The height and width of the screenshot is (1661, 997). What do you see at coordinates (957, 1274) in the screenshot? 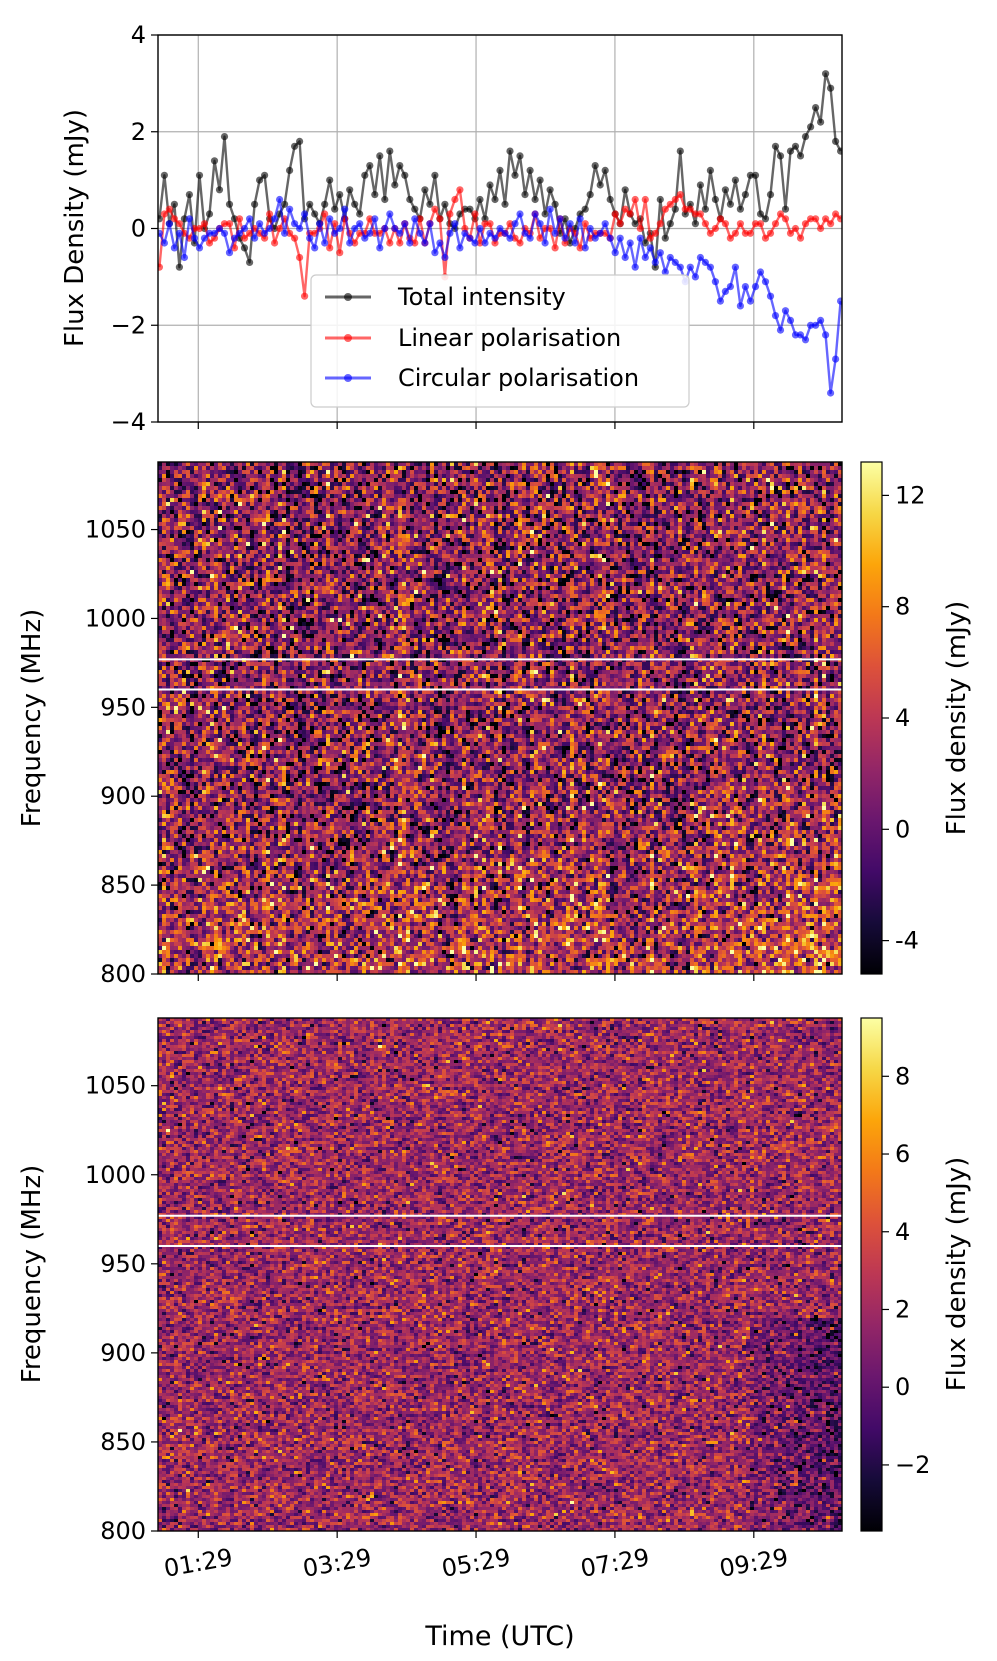
I see `colorbar-label: Flux density (mJy)` at bounding box center [957, 1274].